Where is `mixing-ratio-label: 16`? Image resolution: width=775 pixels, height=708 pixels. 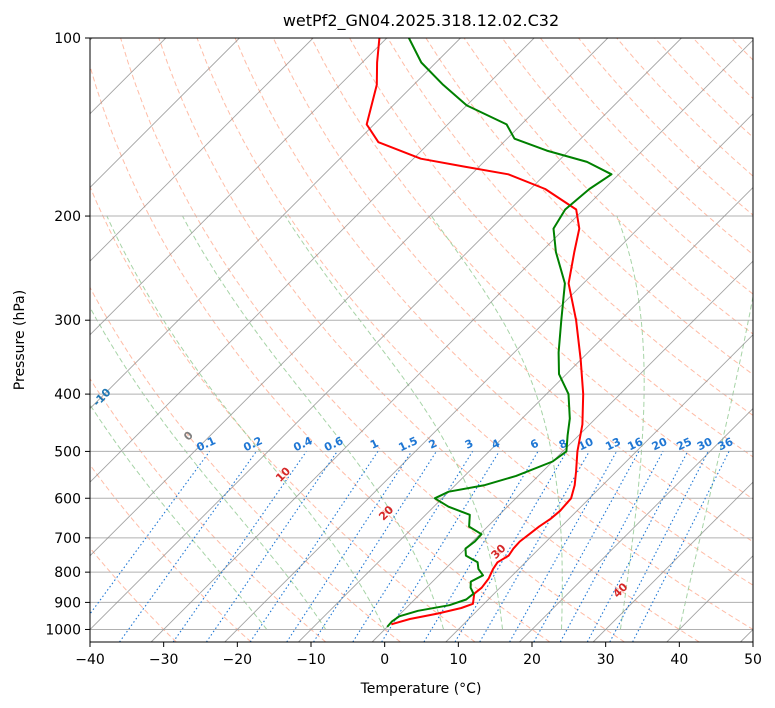 mixing-ratio-label: 16 is located at coordinates (636, 444).